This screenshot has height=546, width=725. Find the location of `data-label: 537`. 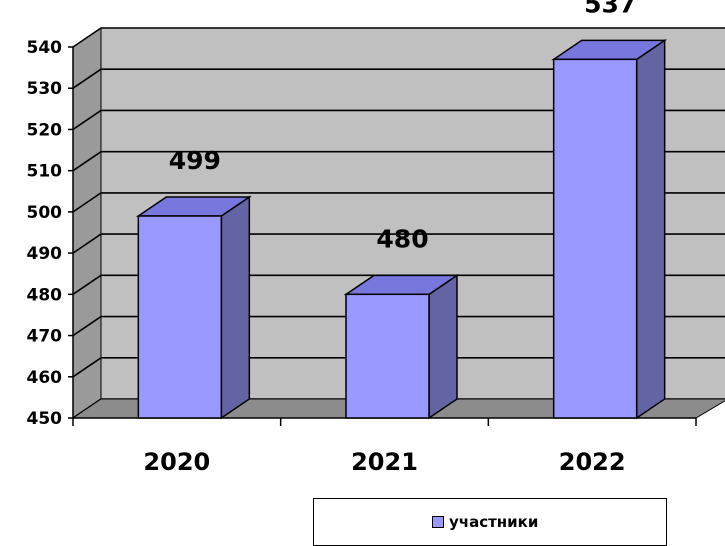

data-label: 537 is located at coordinates (610, 9).